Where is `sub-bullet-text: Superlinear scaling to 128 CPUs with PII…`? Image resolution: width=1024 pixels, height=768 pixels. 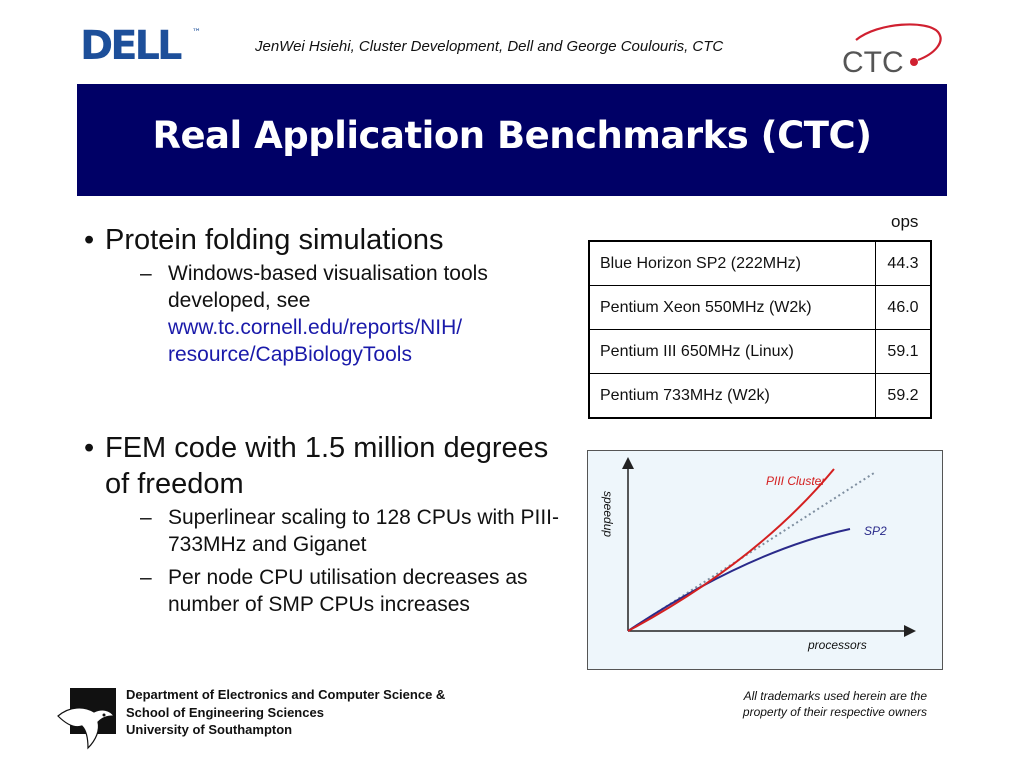
sub-bullet-text: Superlinear scaling to 128 CPUs with PII… is located at coordinates (364, 531).